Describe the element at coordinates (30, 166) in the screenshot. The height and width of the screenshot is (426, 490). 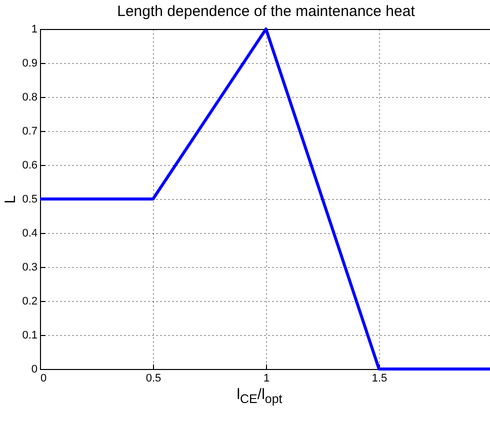
I see `y-tick-label: 0.6` at that location.